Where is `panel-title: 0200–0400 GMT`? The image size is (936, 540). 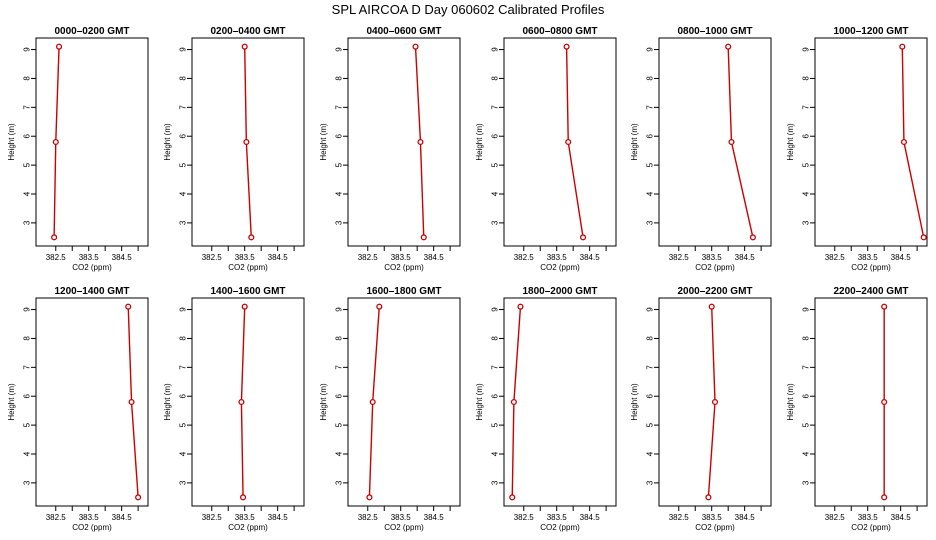 panel-title: 0200–0400 GMT is located at coordinates (247, 31).